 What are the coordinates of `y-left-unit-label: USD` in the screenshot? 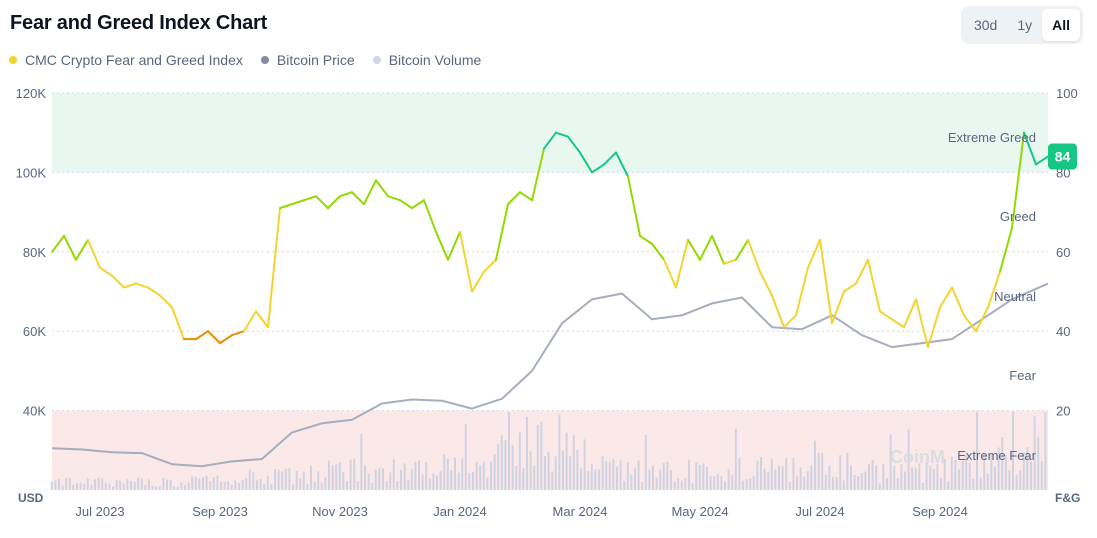 It's located at (31, 498).